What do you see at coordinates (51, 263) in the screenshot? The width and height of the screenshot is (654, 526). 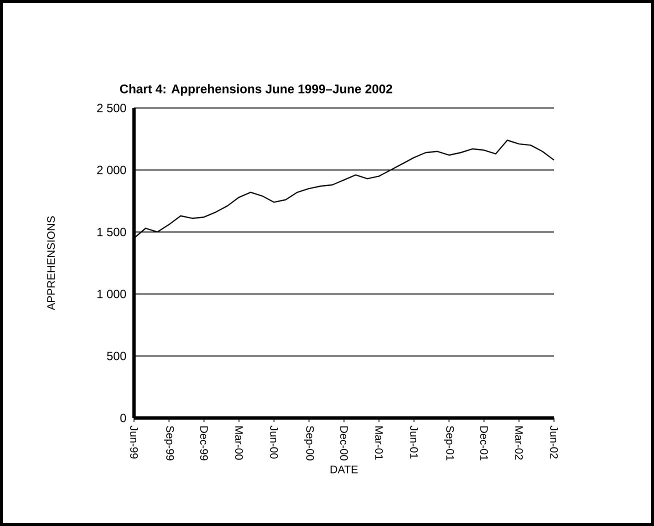 I see `y-axis-title: APPREHENSIONS` at bounding box center [51, 263].